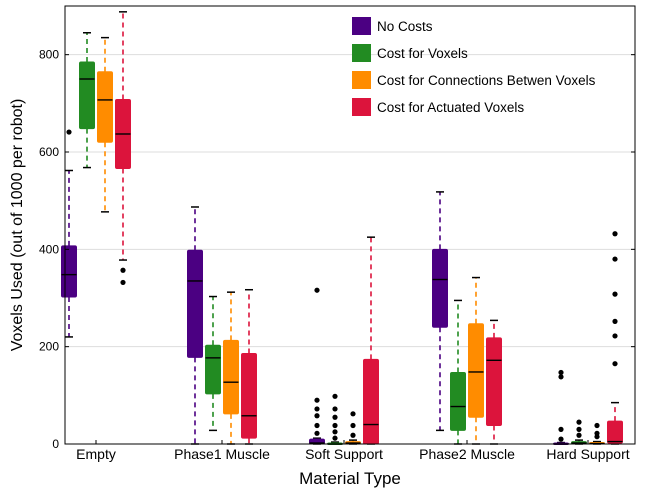 Image resolution: width=661 pixels, height=501 pixels. I want to click on y-tick-label: 400, so click(49, 249).